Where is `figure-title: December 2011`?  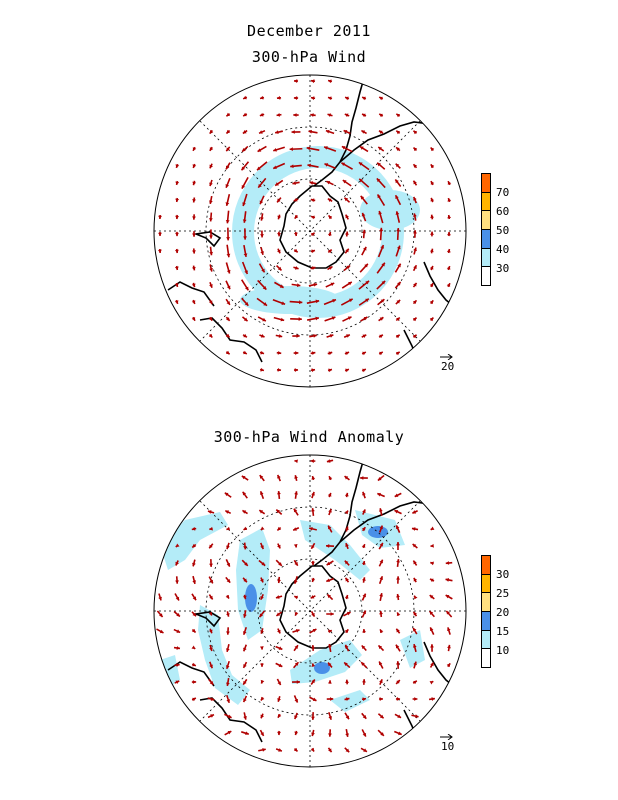 figure-title: December 2011 is located at coordinates (309, 31).